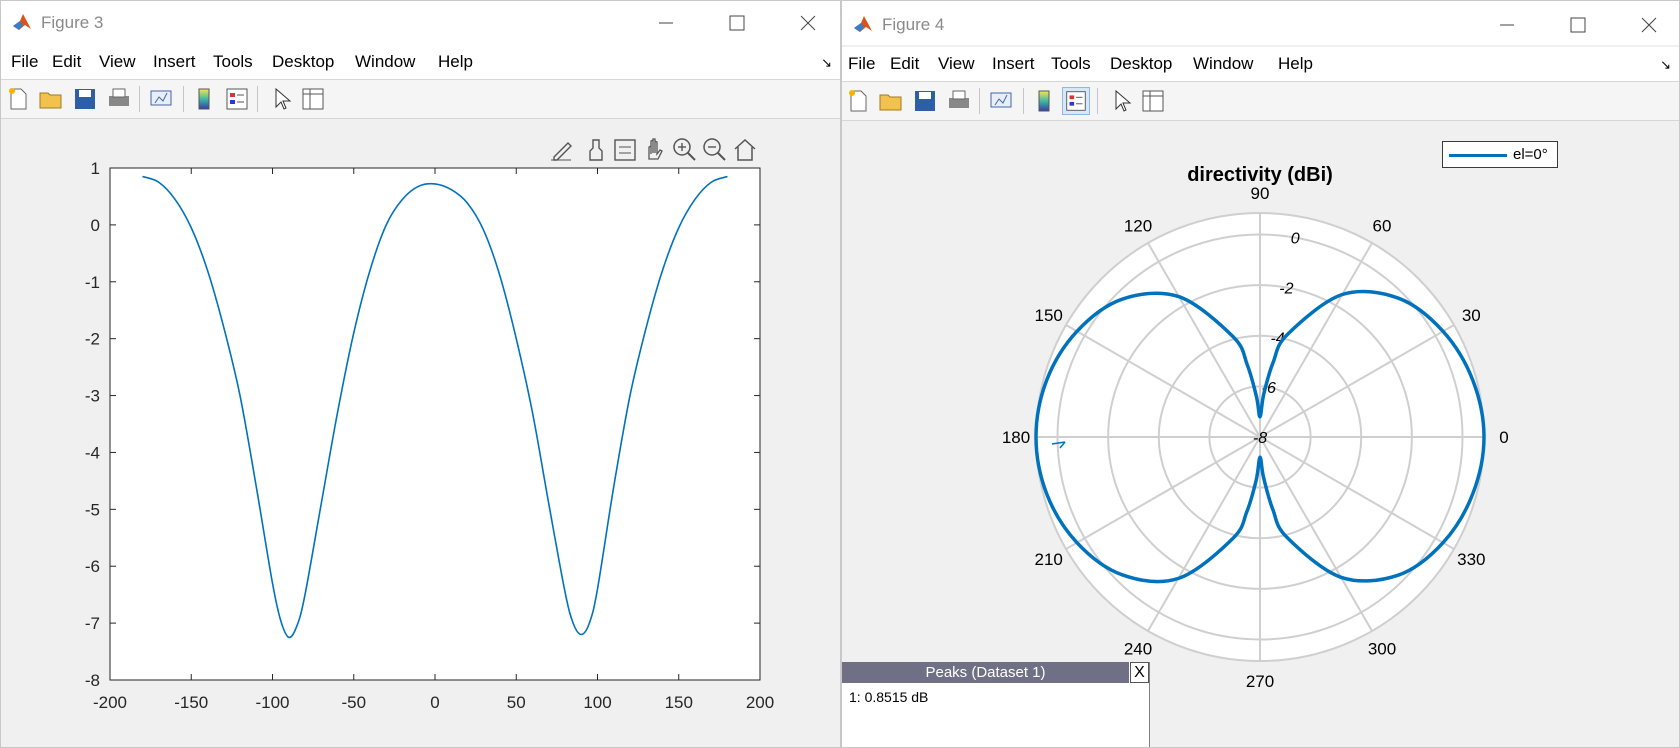  What do you see at coordinates (684, 149) in the screenshot?
I see `zoom-in-icon` at bounding box center [684, 149].